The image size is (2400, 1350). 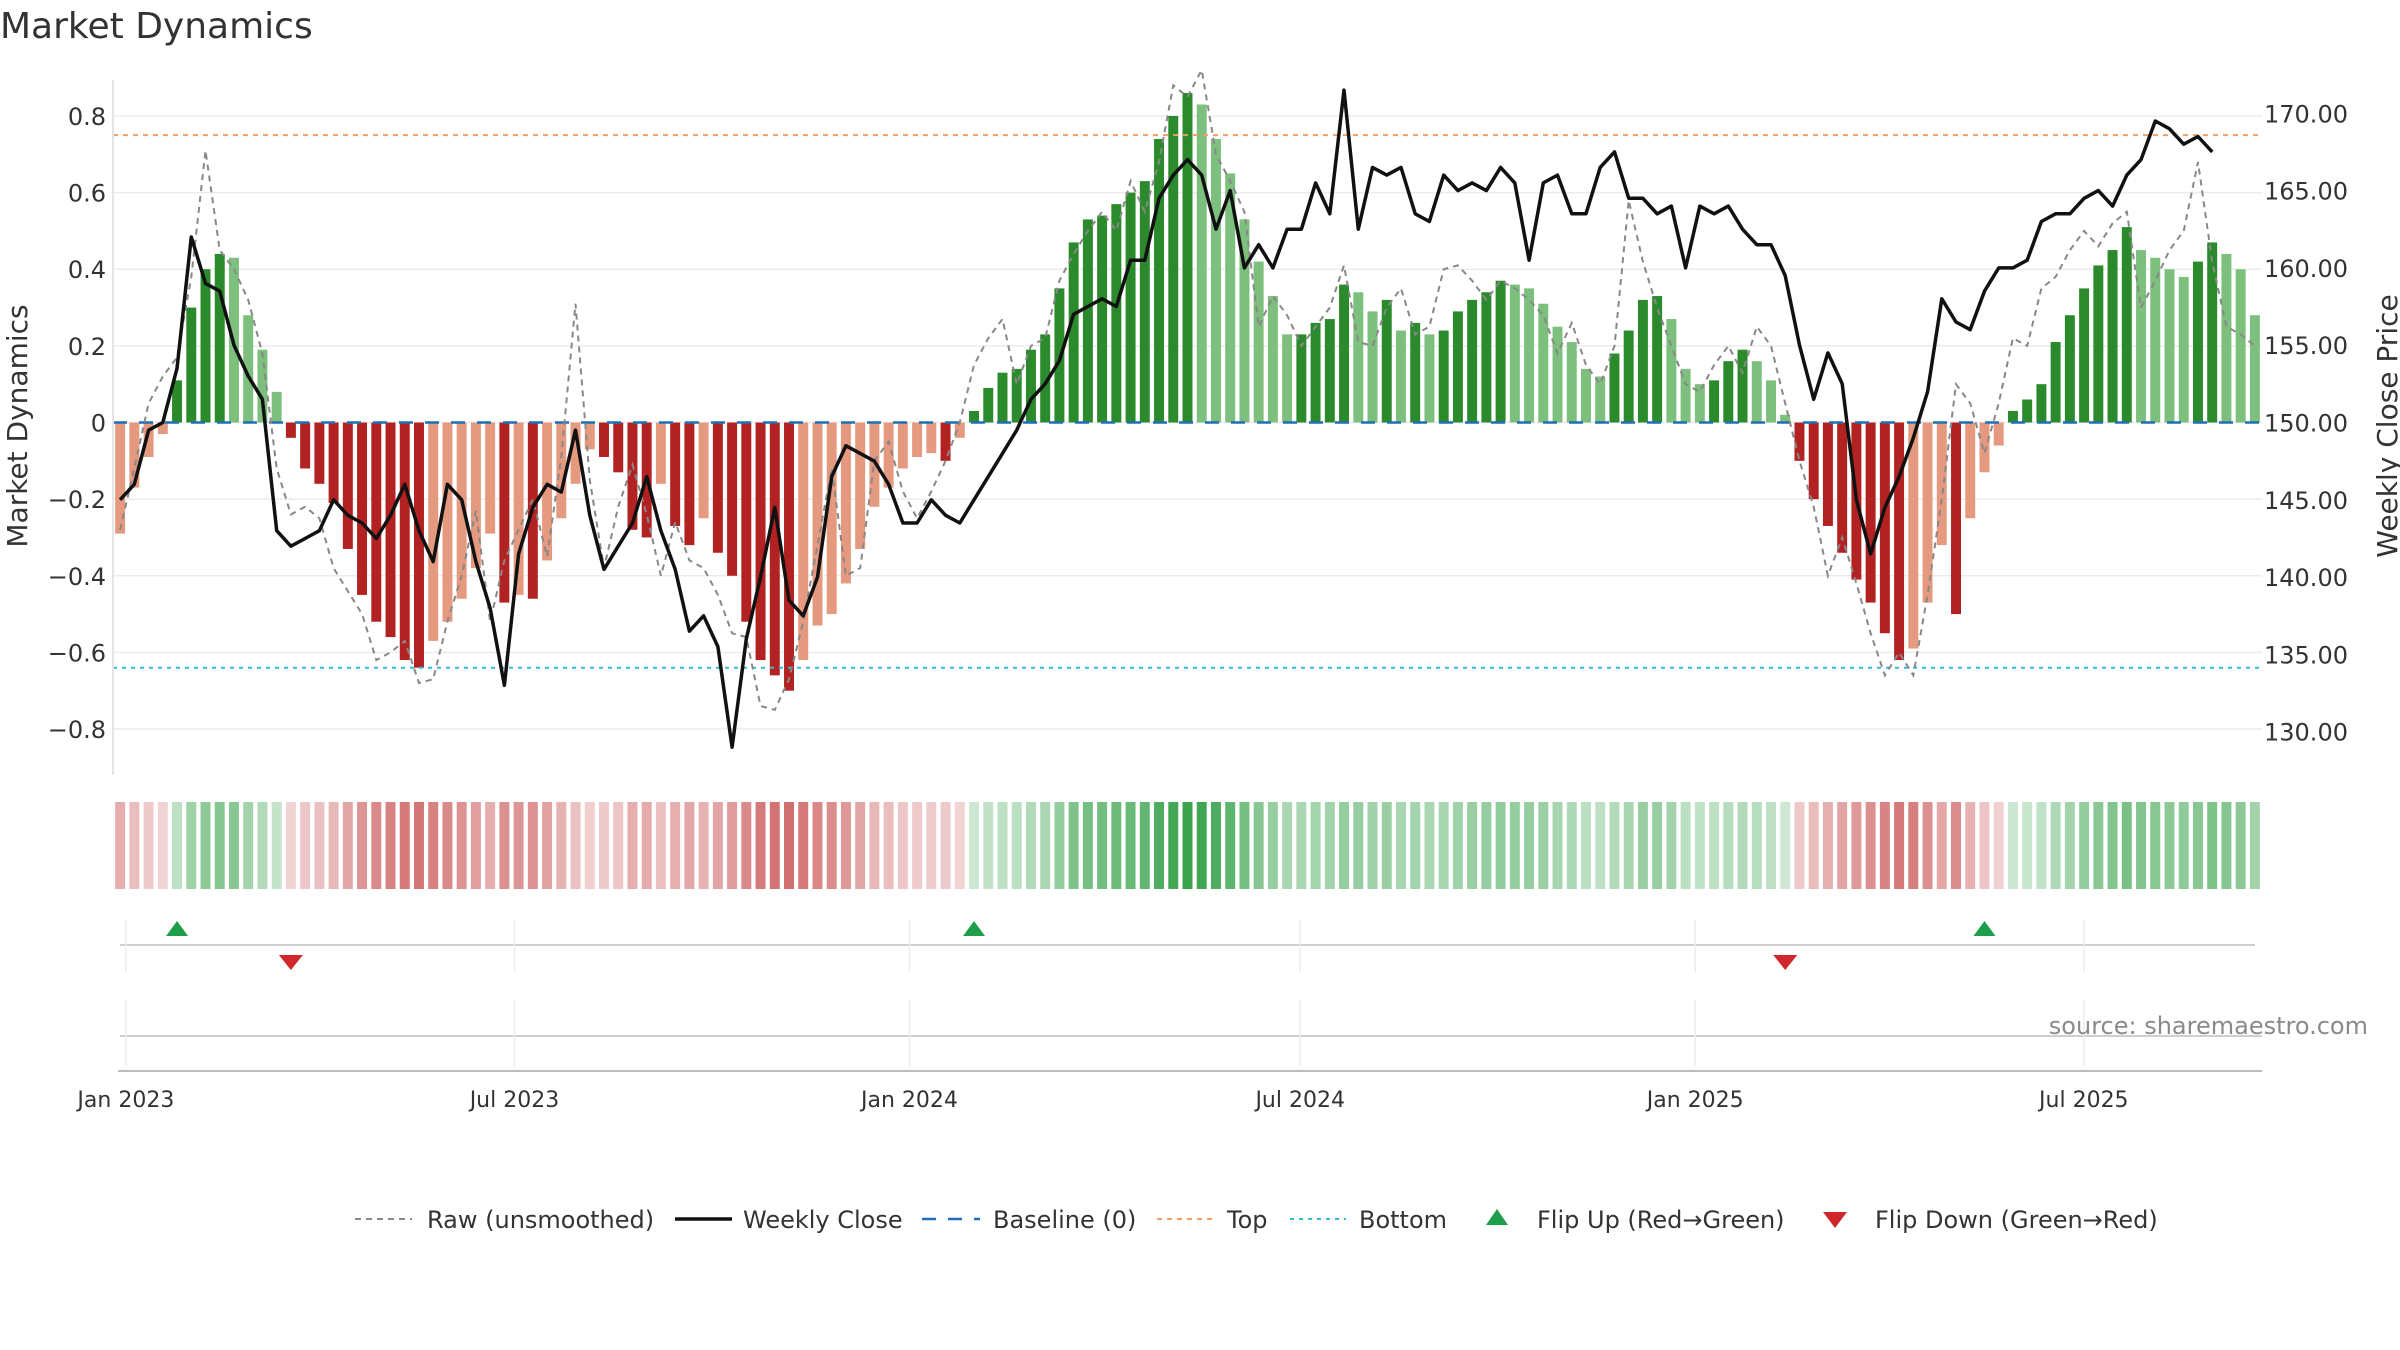 I want to click on chart-title: Market Dynamics, so click(x=156, y=26).